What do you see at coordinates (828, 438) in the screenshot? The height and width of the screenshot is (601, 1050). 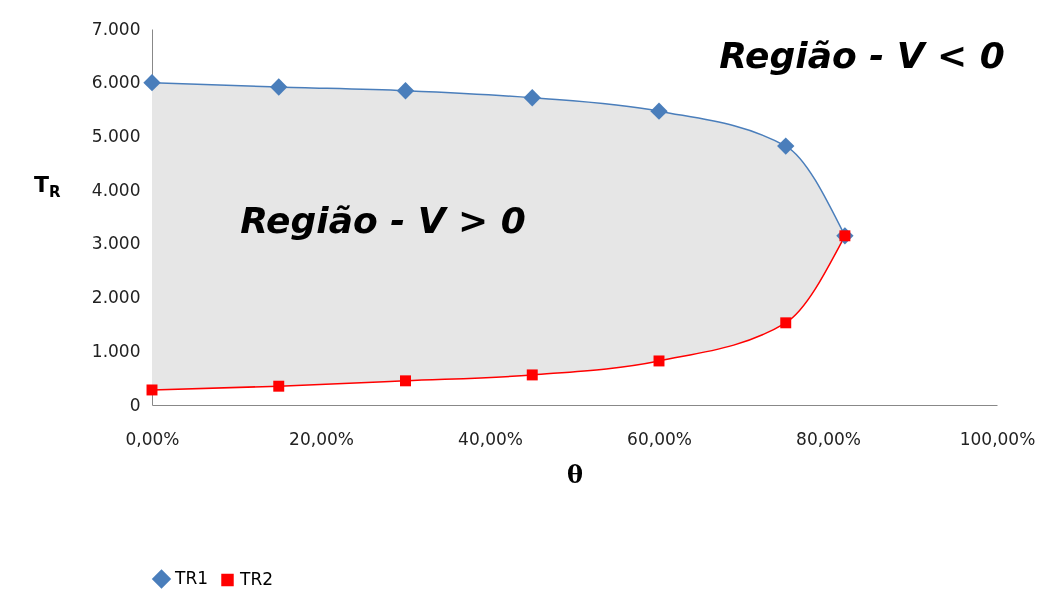 I see `x-tick-label: 80,00%` at bounding box center [828, 438].